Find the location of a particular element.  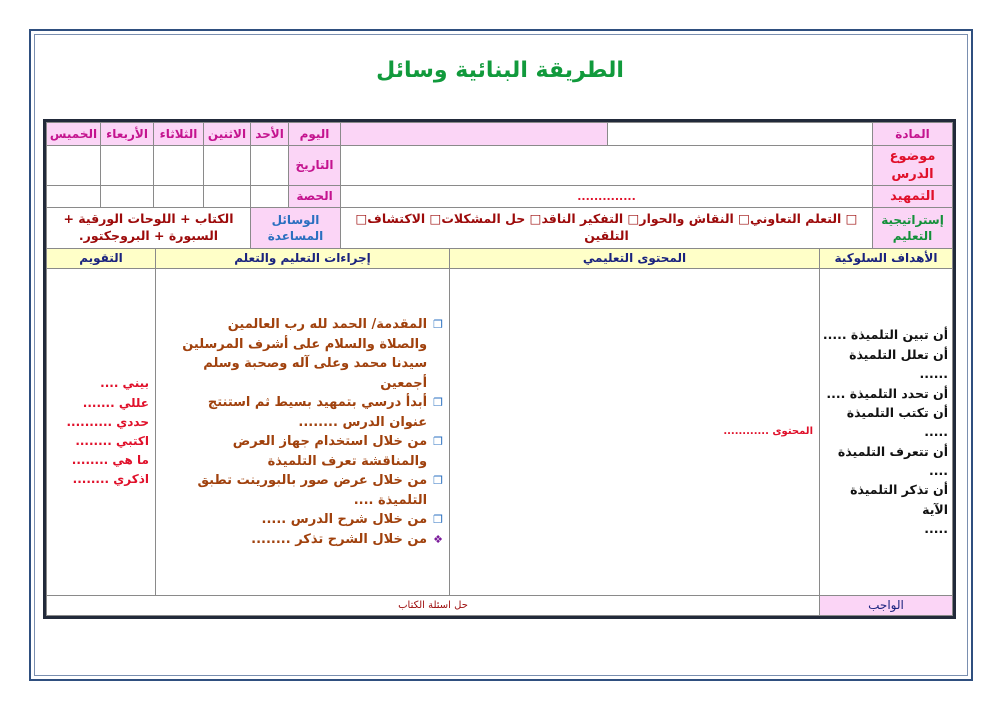

objective-item: أن تذكر التلميذة الآية is located at coordinates (899, 499).